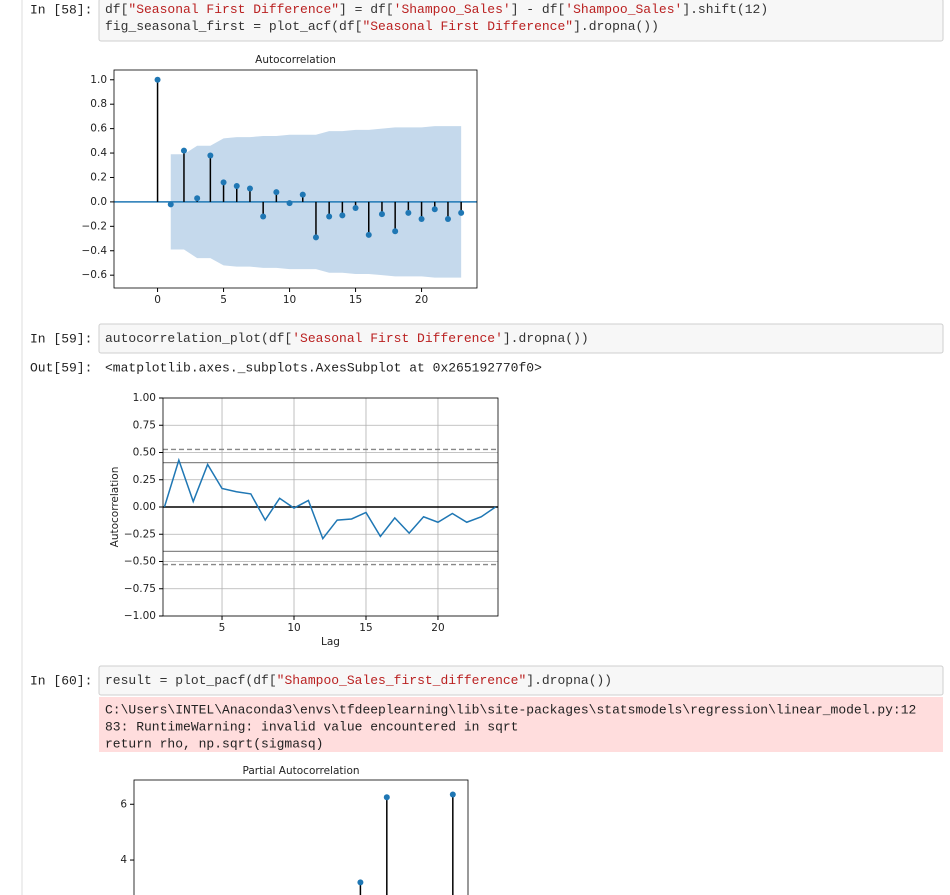 The image size is (950, 895). Describe the element at coordinates (725, 9) in the screenshot. I see `code-token: ].shift(12)` at that location.